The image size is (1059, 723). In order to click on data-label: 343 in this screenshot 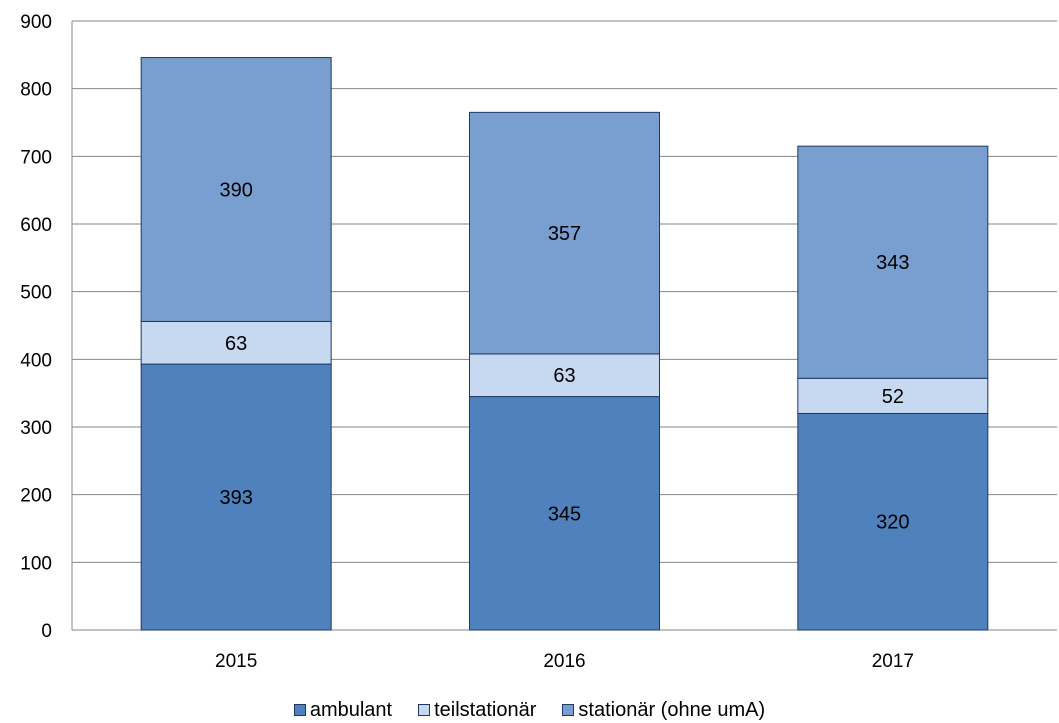, I will do `click(892, 263)`.